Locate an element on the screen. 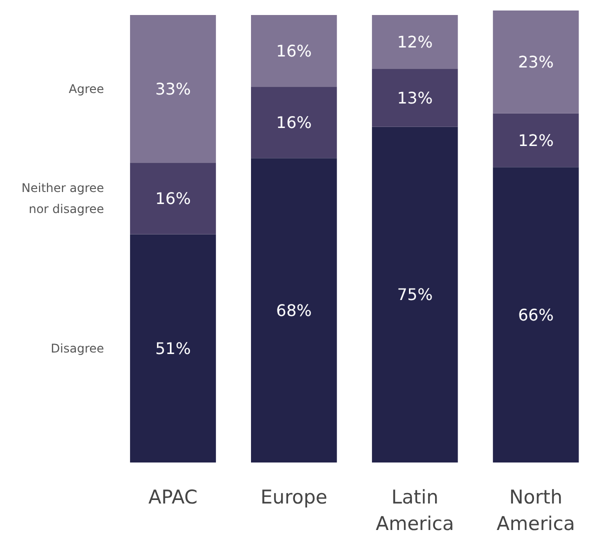  x-tick-label: Latin America is located at coordinates (415, 510).